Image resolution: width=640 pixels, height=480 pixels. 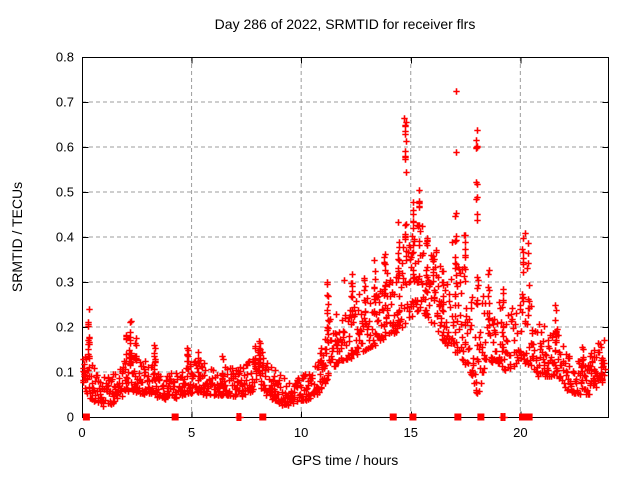 I want to click on y-tick-labels: 0 0.1 0.2 0.3 0.4 0.5 0.6 0.7 0.8, so click(x=65, y=237).